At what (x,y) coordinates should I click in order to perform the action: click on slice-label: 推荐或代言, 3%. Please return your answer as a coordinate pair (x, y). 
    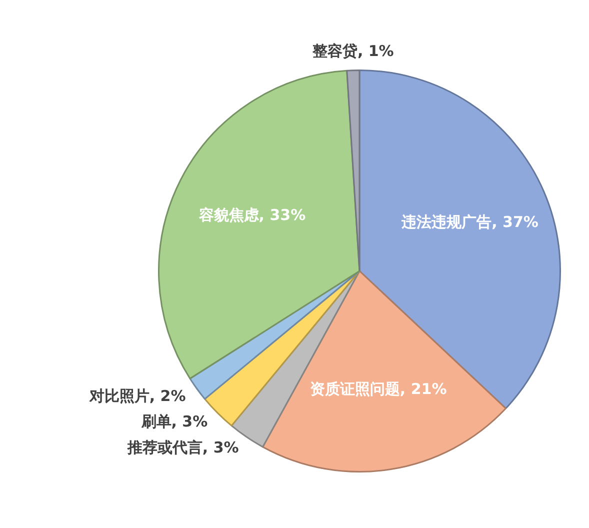
    Looking at the image, I should click on (182, 447).